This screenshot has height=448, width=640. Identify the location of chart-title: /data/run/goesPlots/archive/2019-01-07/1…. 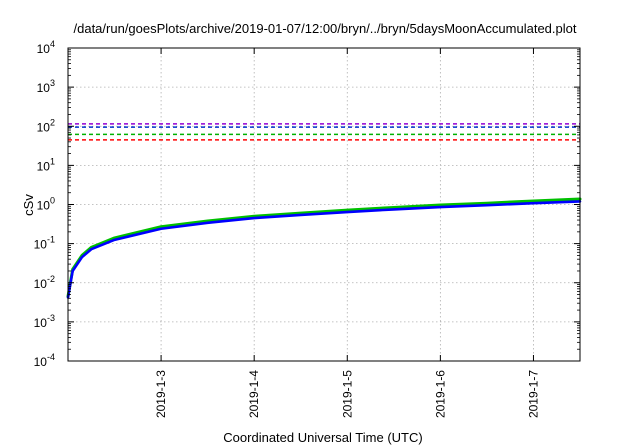
(325, 28).